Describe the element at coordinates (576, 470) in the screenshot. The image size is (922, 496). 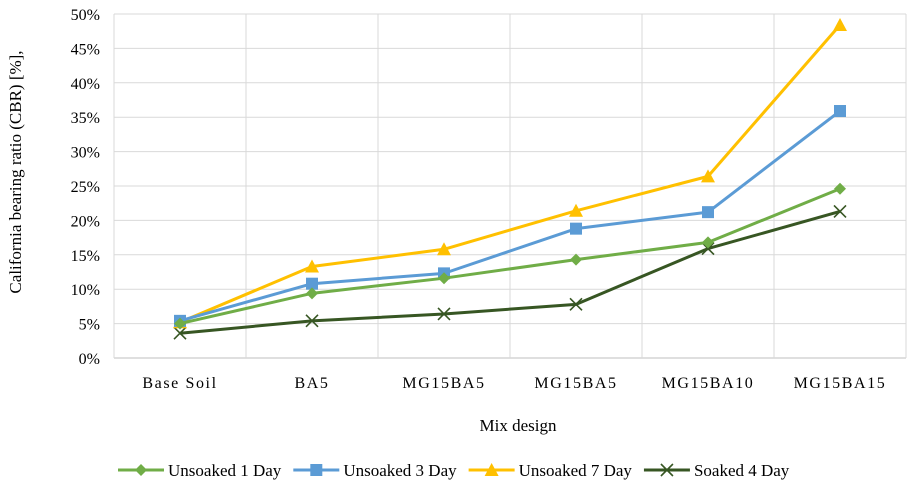
I see `legend-label: Unsoaked 7 Day` at that location.